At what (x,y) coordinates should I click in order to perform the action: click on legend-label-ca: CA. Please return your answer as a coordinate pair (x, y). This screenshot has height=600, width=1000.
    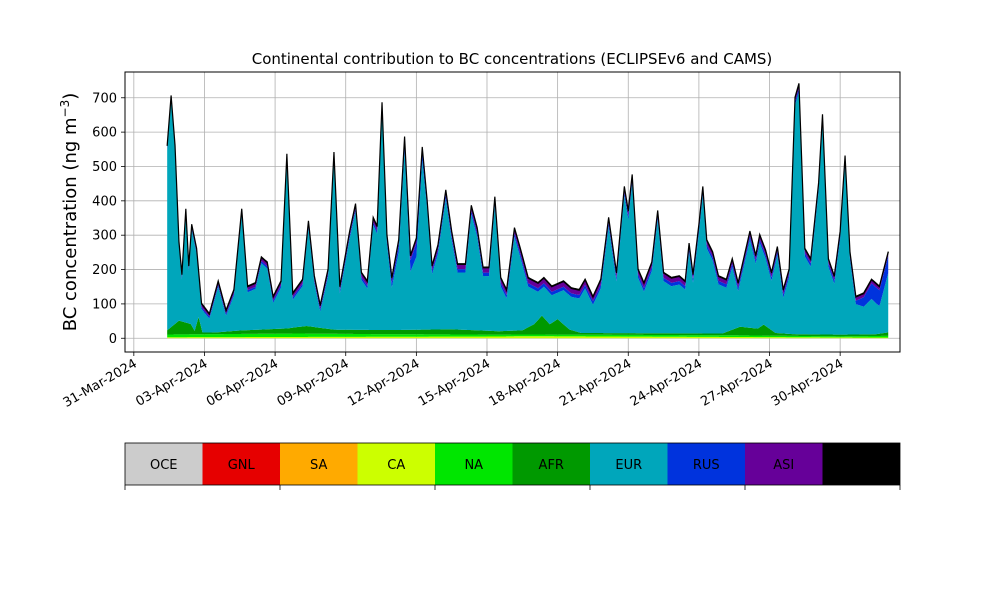
    Looking at the image, I should click on (396, 465).